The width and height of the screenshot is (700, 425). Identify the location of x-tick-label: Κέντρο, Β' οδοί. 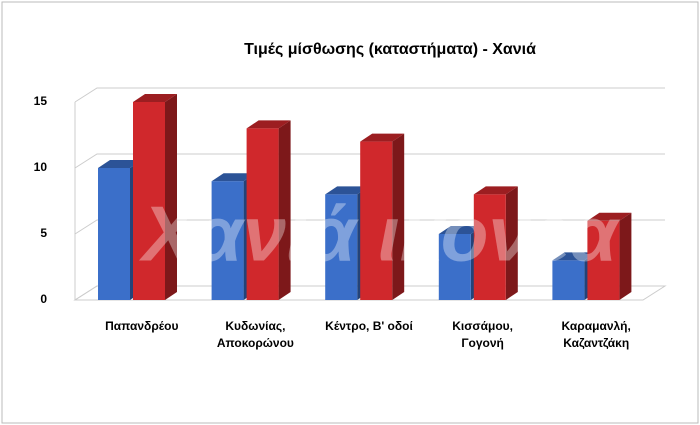
(369, 326).